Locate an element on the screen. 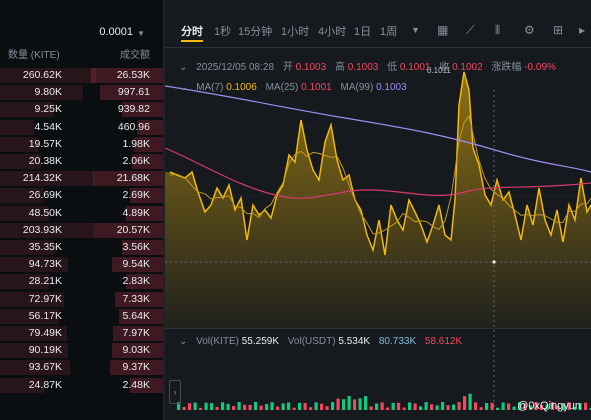  tab-1s: 1秒 is located at coordinates (223, 32).